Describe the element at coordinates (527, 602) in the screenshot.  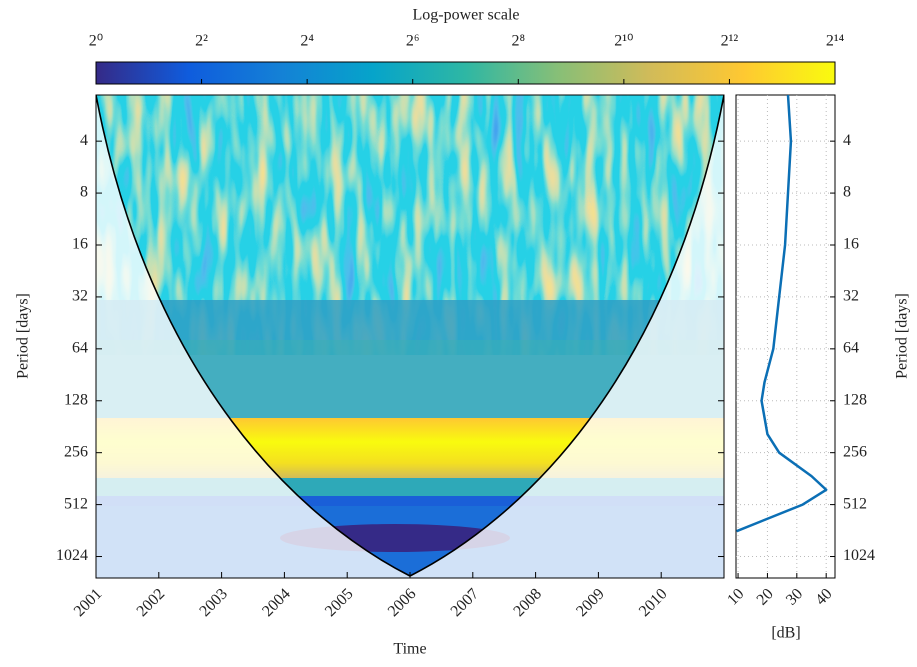
I see `x-tick-label: 2008` at that location.